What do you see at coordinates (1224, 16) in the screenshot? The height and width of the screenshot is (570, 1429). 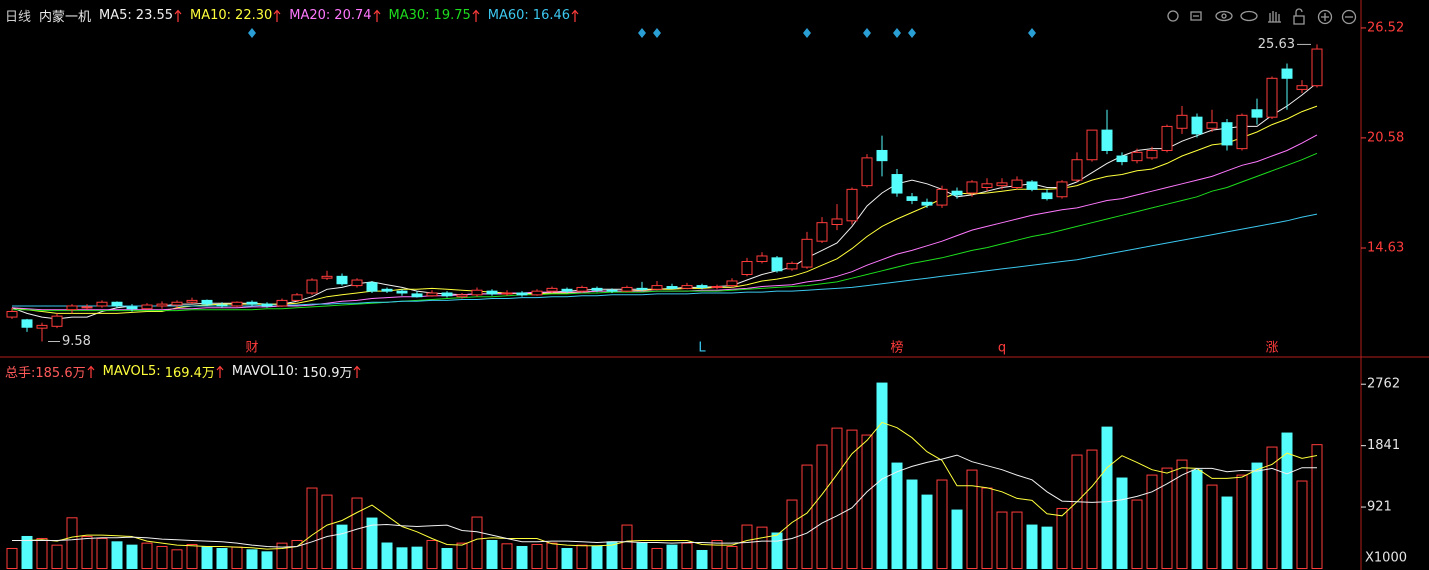 I see `eye-icon` at bounding box center [1224, 16].